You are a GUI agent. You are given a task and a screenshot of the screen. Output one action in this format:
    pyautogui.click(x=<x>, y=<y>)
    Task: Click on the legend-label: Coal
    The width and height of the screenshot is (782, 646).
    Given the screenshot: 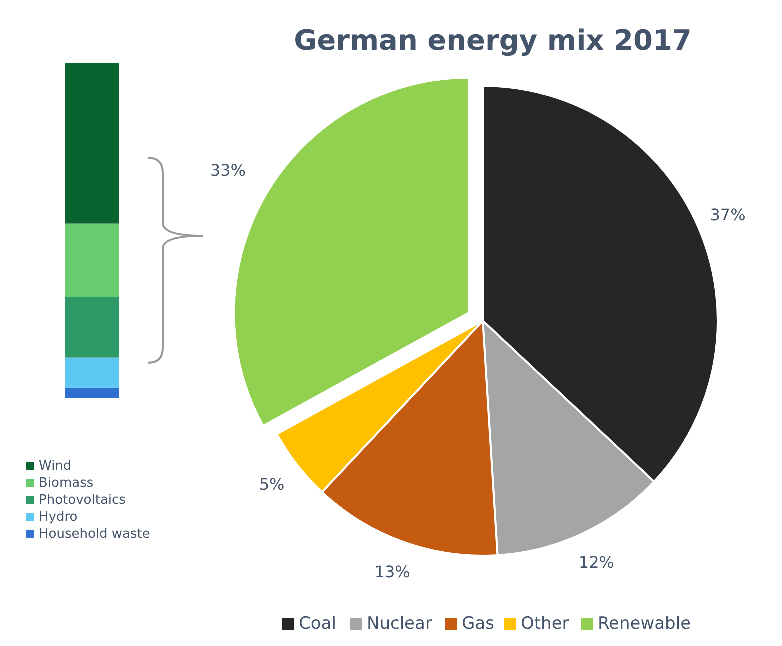 What is the action you would take?
    pyautogui.click(x=317, y=624)
    